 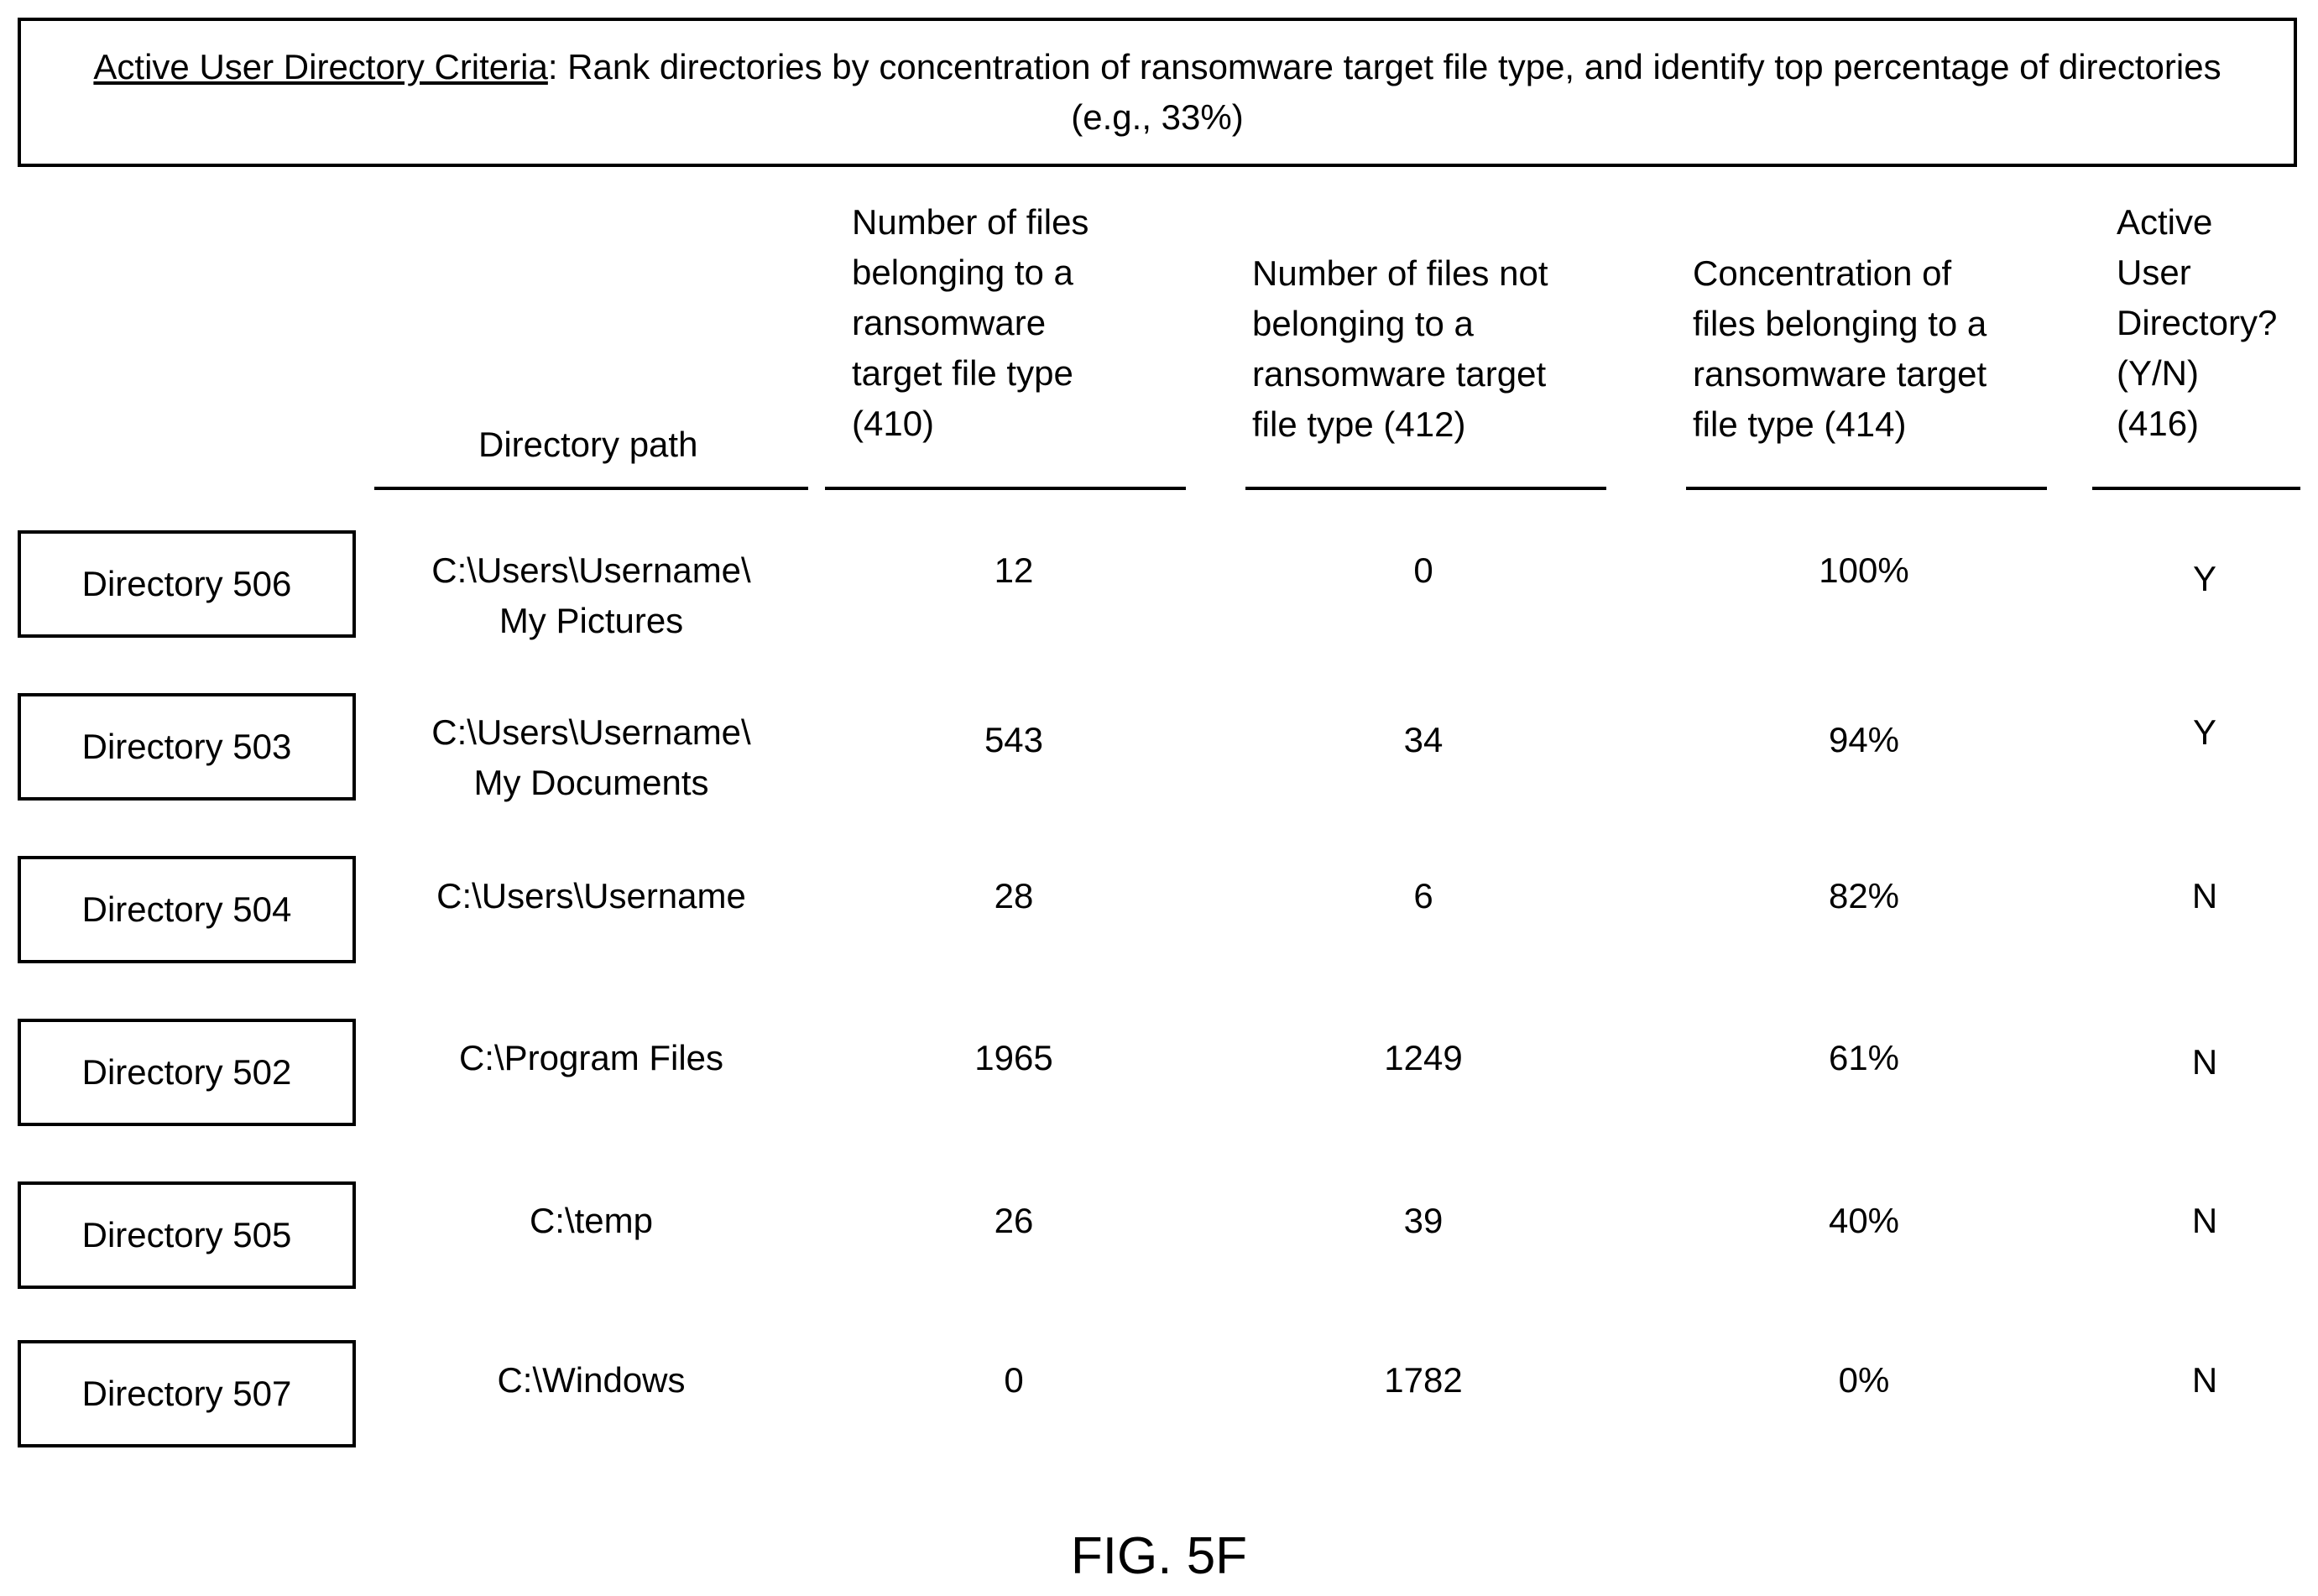 I want to click on directory-label: Directory 502, so click(x=187, y=1072).